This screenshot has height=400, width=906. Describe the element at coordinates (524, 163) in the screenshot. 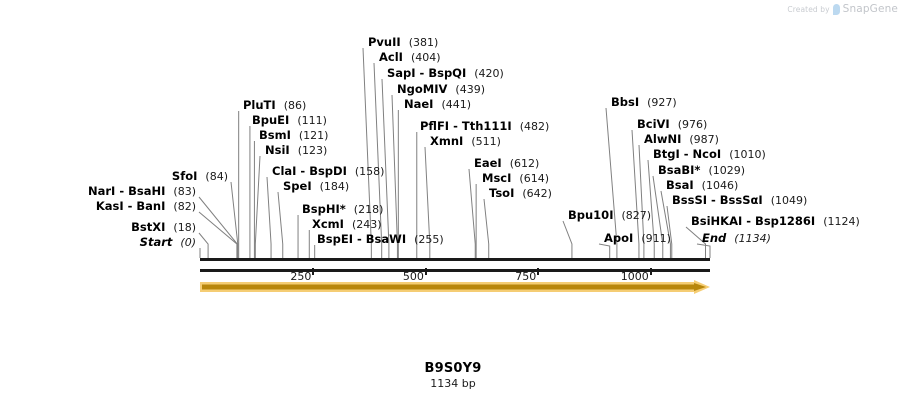

I see `enzyme-position: (612)` at that location.